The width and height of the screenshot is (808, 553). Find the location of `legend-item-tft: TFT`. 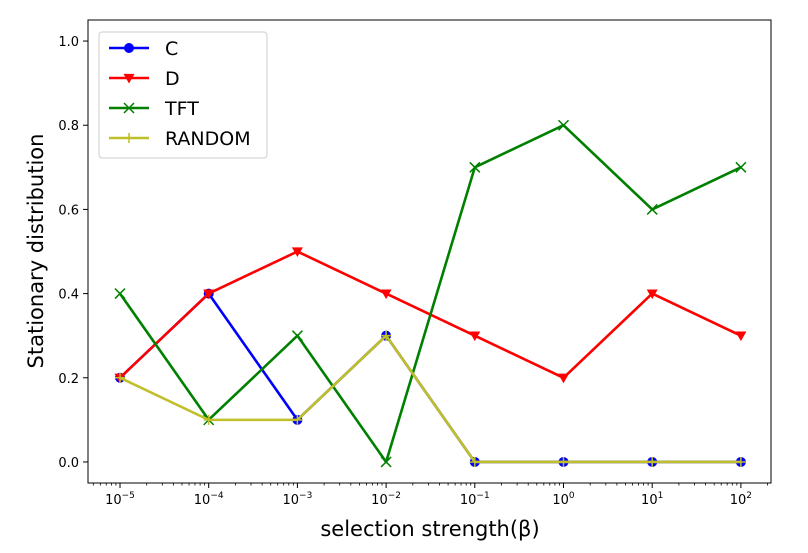

legend-item-tft: TFT is located at coordinates (154, 109).